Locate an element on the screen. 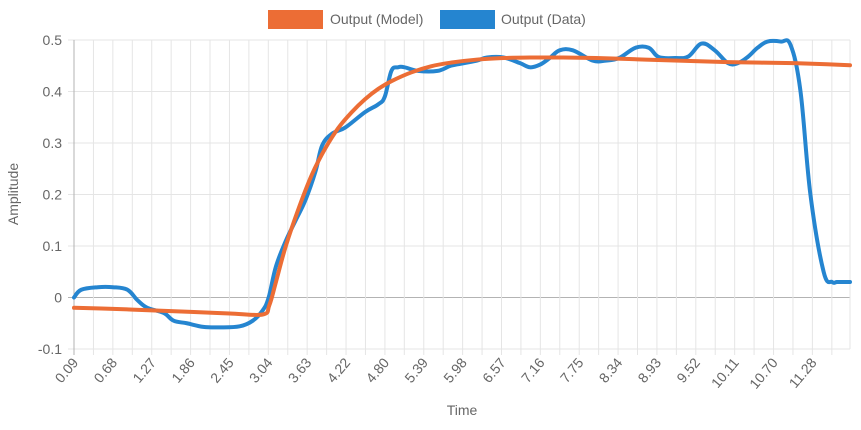 The height and width of the screenshot is (430, 861). x-tick-label: 1.27 is located at coordinates (144, 369).